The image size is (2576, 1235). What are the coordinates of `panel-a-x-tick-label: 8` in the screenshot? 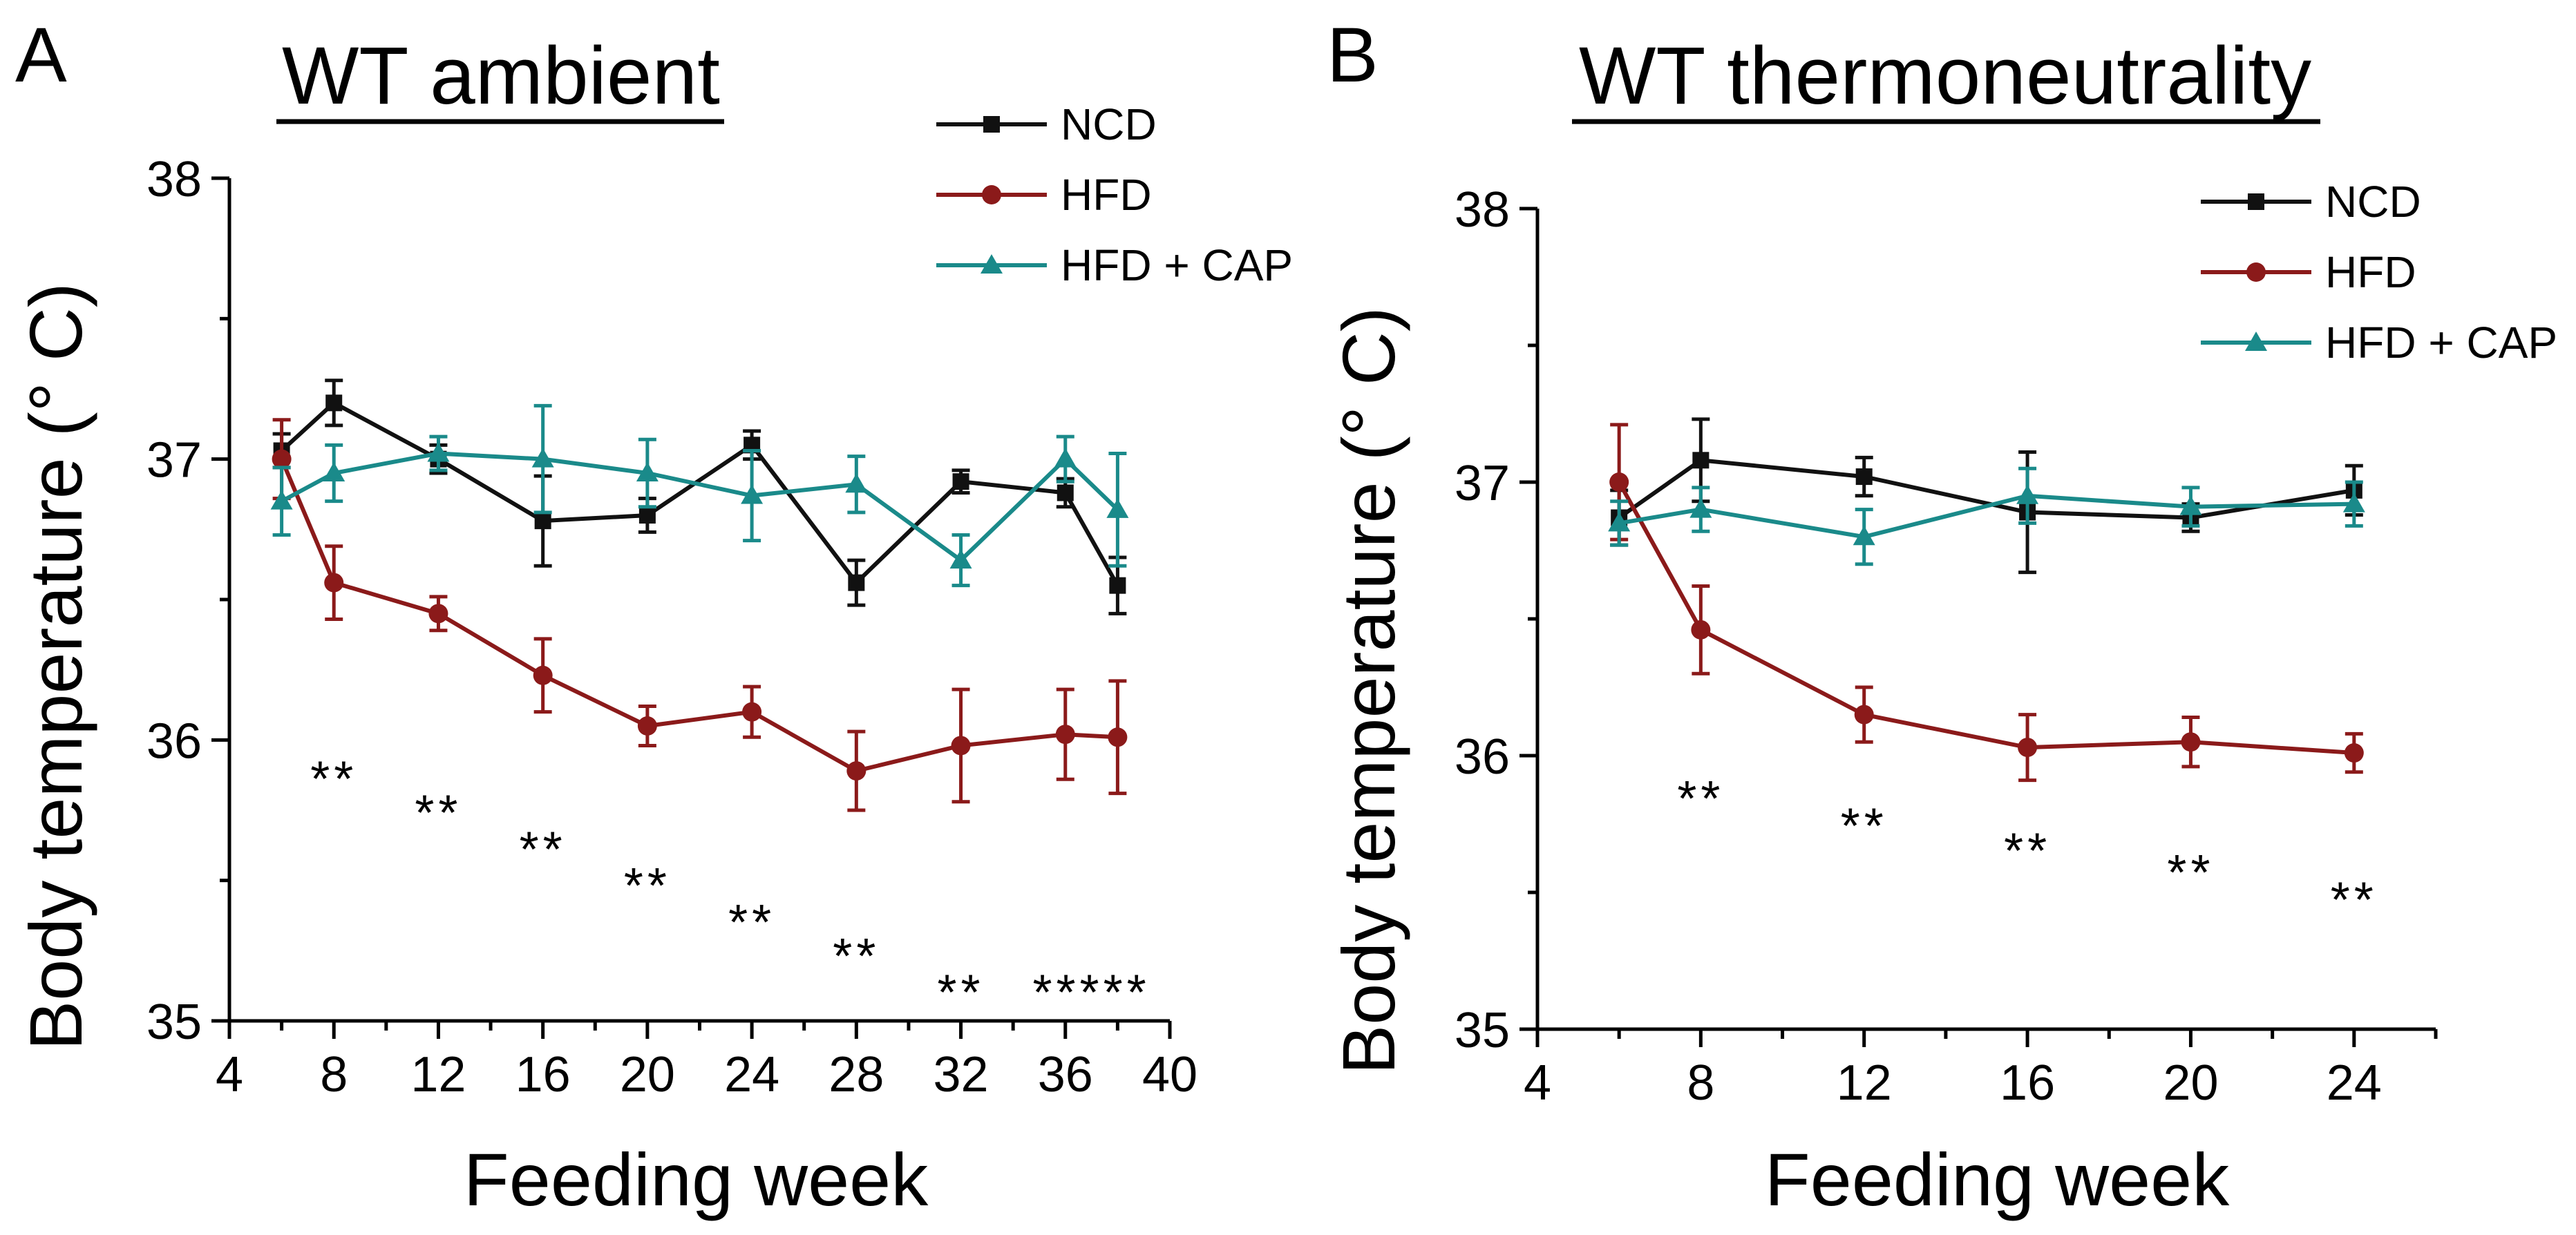 It's located at (334, 1074).